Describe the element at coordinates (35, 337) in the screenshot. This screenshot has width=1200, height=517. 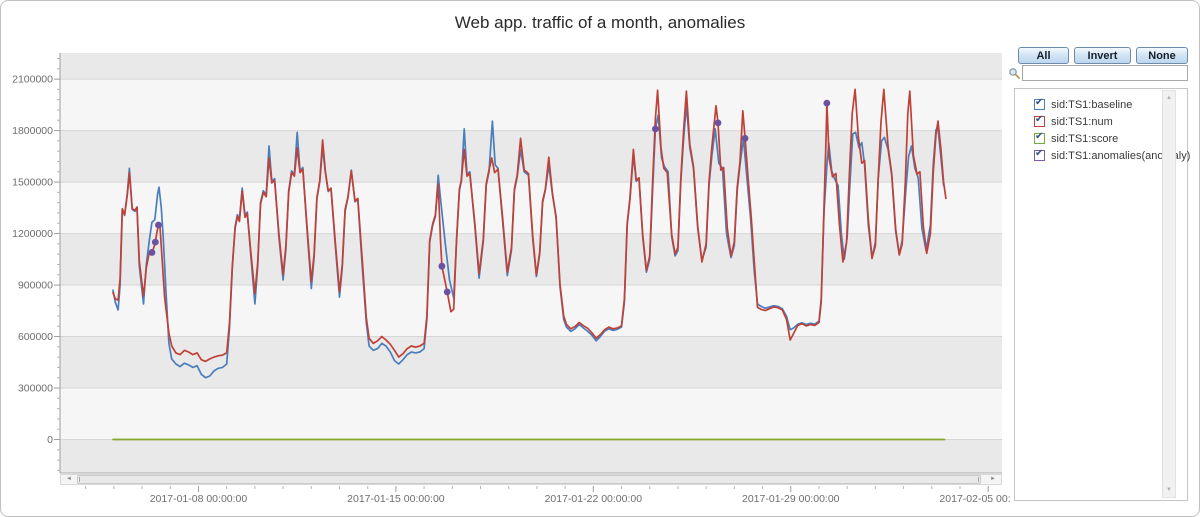
I see `y-tick-label: 600000` at that location.